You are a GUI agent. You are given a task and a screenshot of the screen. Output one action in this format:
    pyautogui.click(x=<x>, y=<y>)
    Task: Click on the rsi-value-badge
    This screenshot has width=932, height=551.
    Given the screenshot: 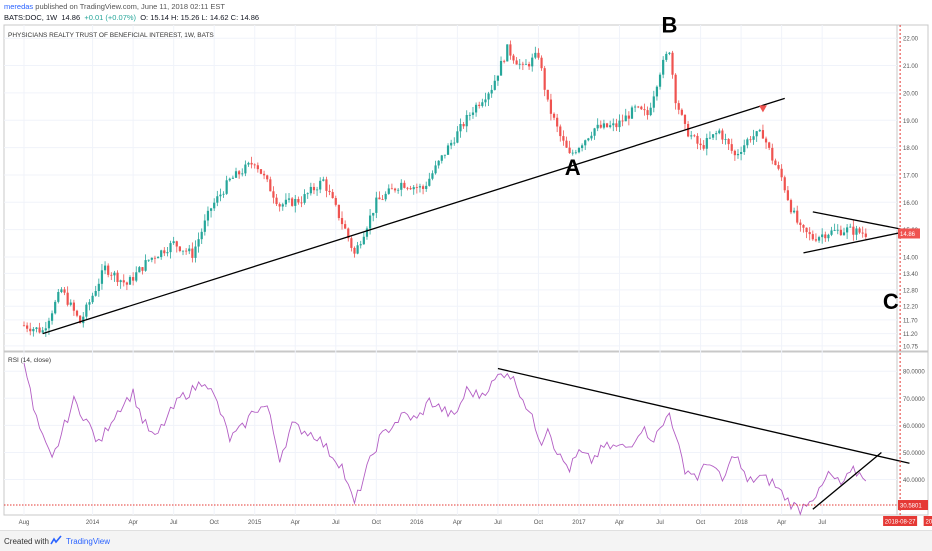 What is the action you would take?
    pyautogui.click(x=913, y=505)
    